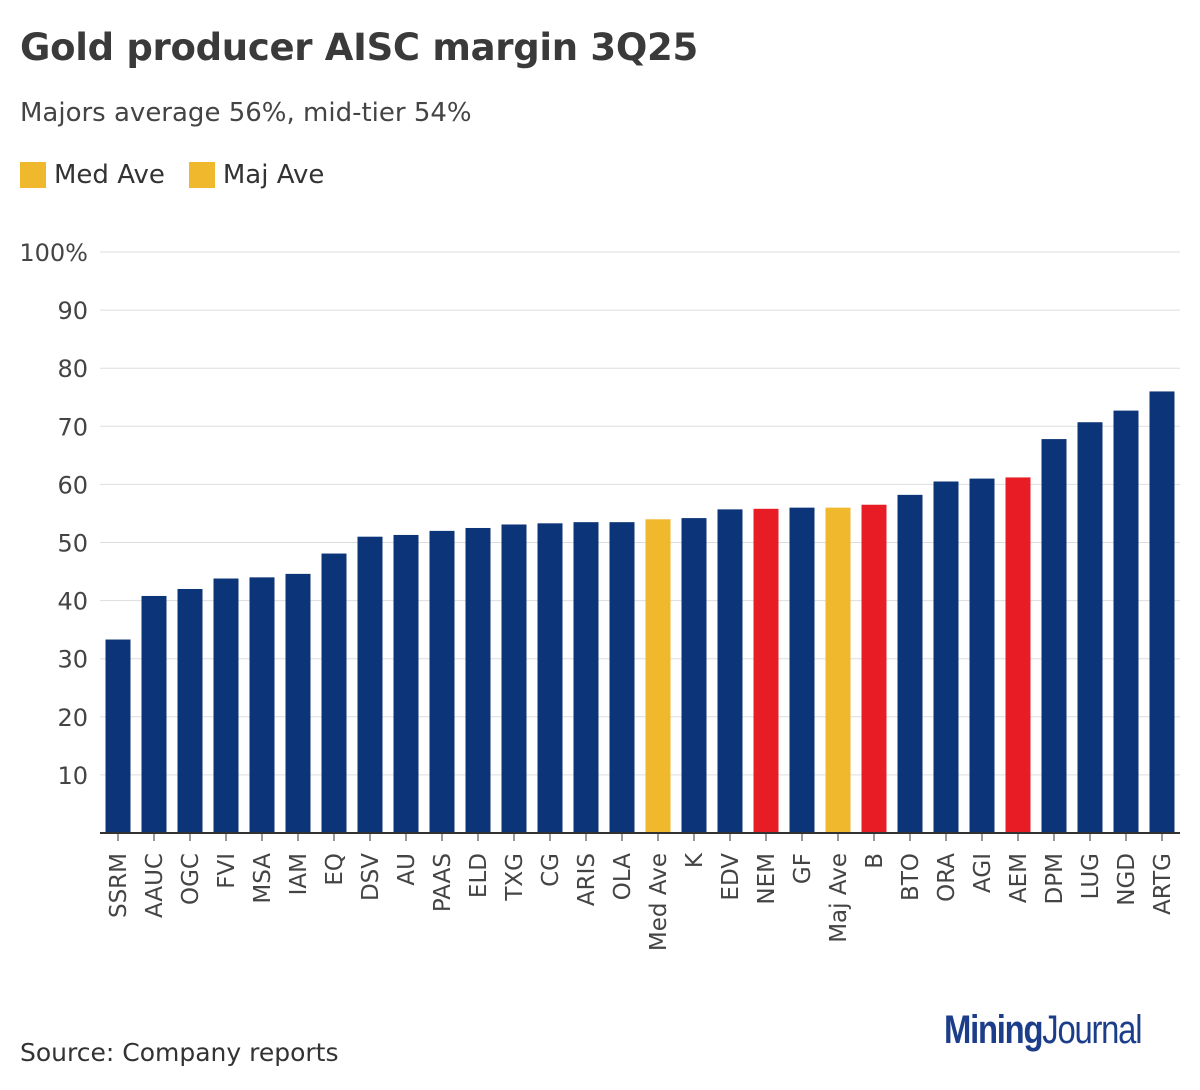 This screenshot has height=1090, width=1200. Describe the element at coordinates (1055, 878) in the screenshot. I see `x-tick-label: DPM` at that location.